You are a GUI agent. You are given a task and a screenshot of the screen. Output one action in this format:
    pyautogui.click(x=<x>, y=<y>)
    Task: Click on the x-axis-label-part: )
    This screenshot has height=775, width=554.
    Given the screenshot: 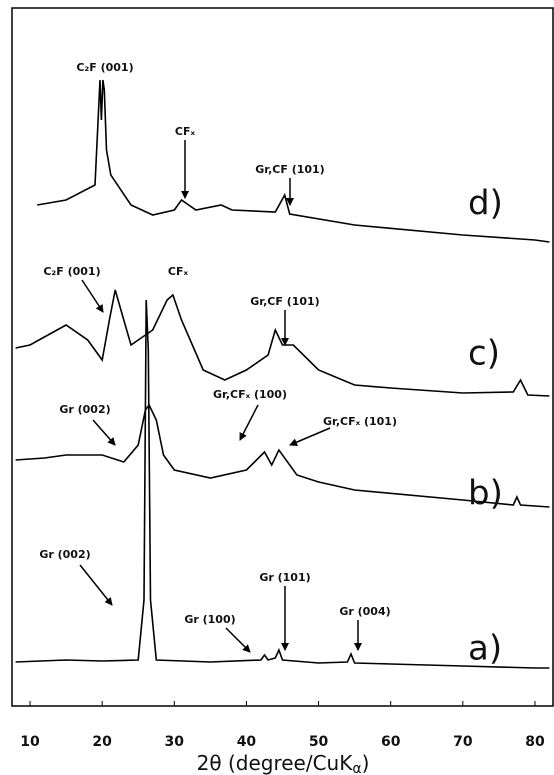 What is the action you would take?
    pyautogui.click(x=366, y=763)
    